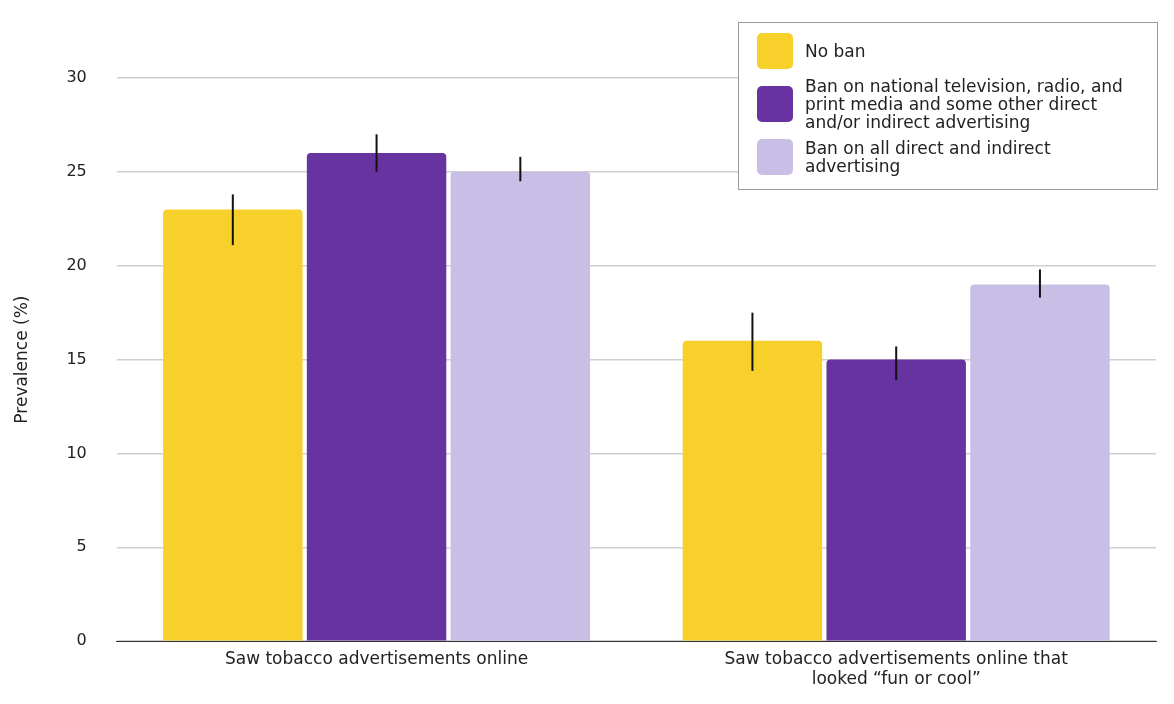  I want to click on y-tick-label: 25, so click(76, 171).